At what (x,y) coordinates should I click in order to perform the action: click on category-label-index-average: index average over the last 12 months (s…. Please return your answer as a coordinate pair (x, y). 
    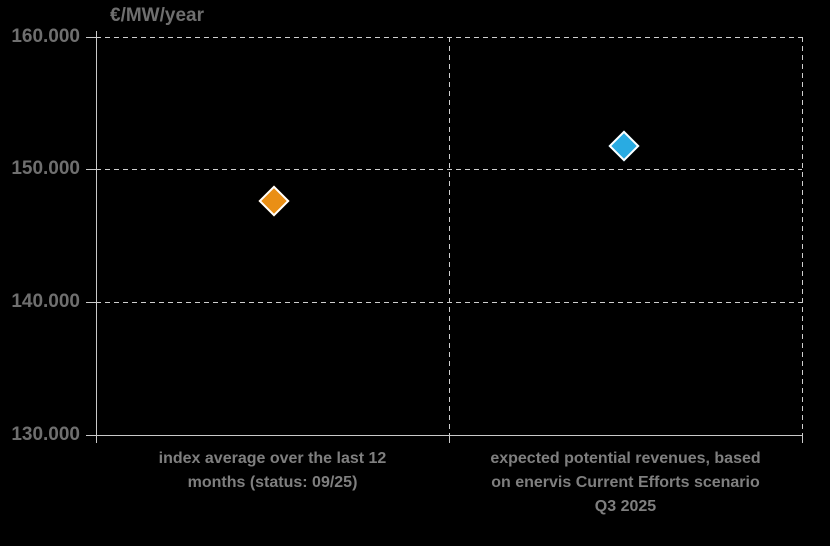
    Looking at the image, I should click on (272, 471).